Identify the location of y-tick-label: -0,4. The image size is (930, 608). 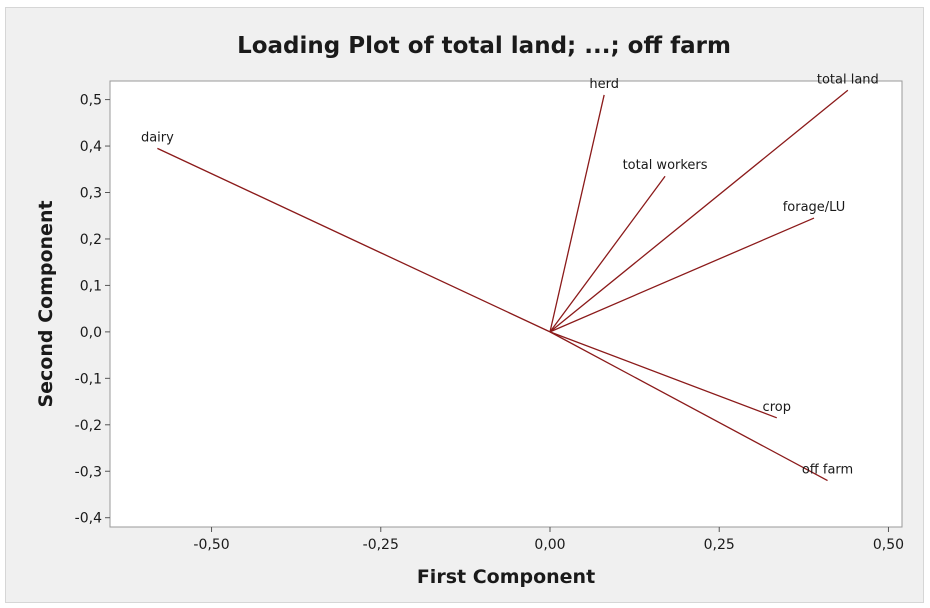
(88, 519).